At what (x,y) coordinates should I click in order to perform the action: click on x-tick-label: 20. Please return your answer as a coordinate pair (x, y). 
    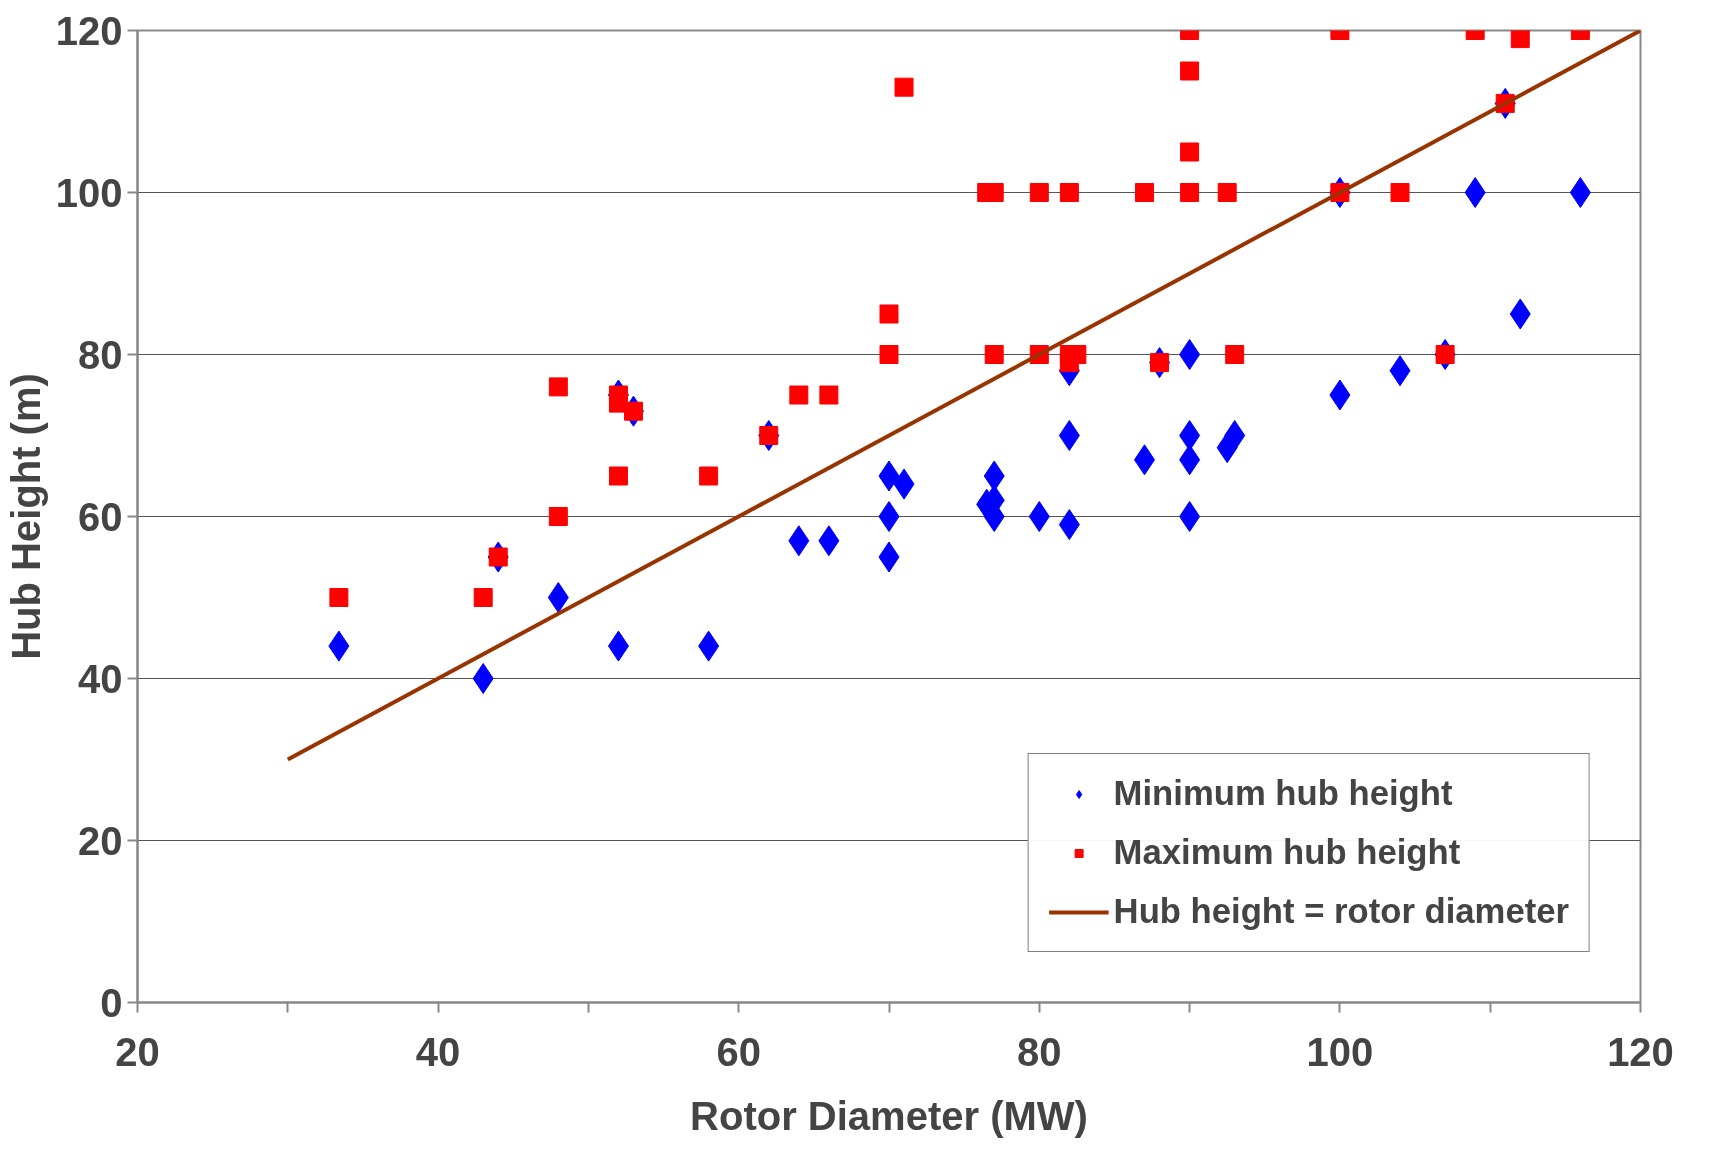
    Looking at the image, I should click on (137, 1051).